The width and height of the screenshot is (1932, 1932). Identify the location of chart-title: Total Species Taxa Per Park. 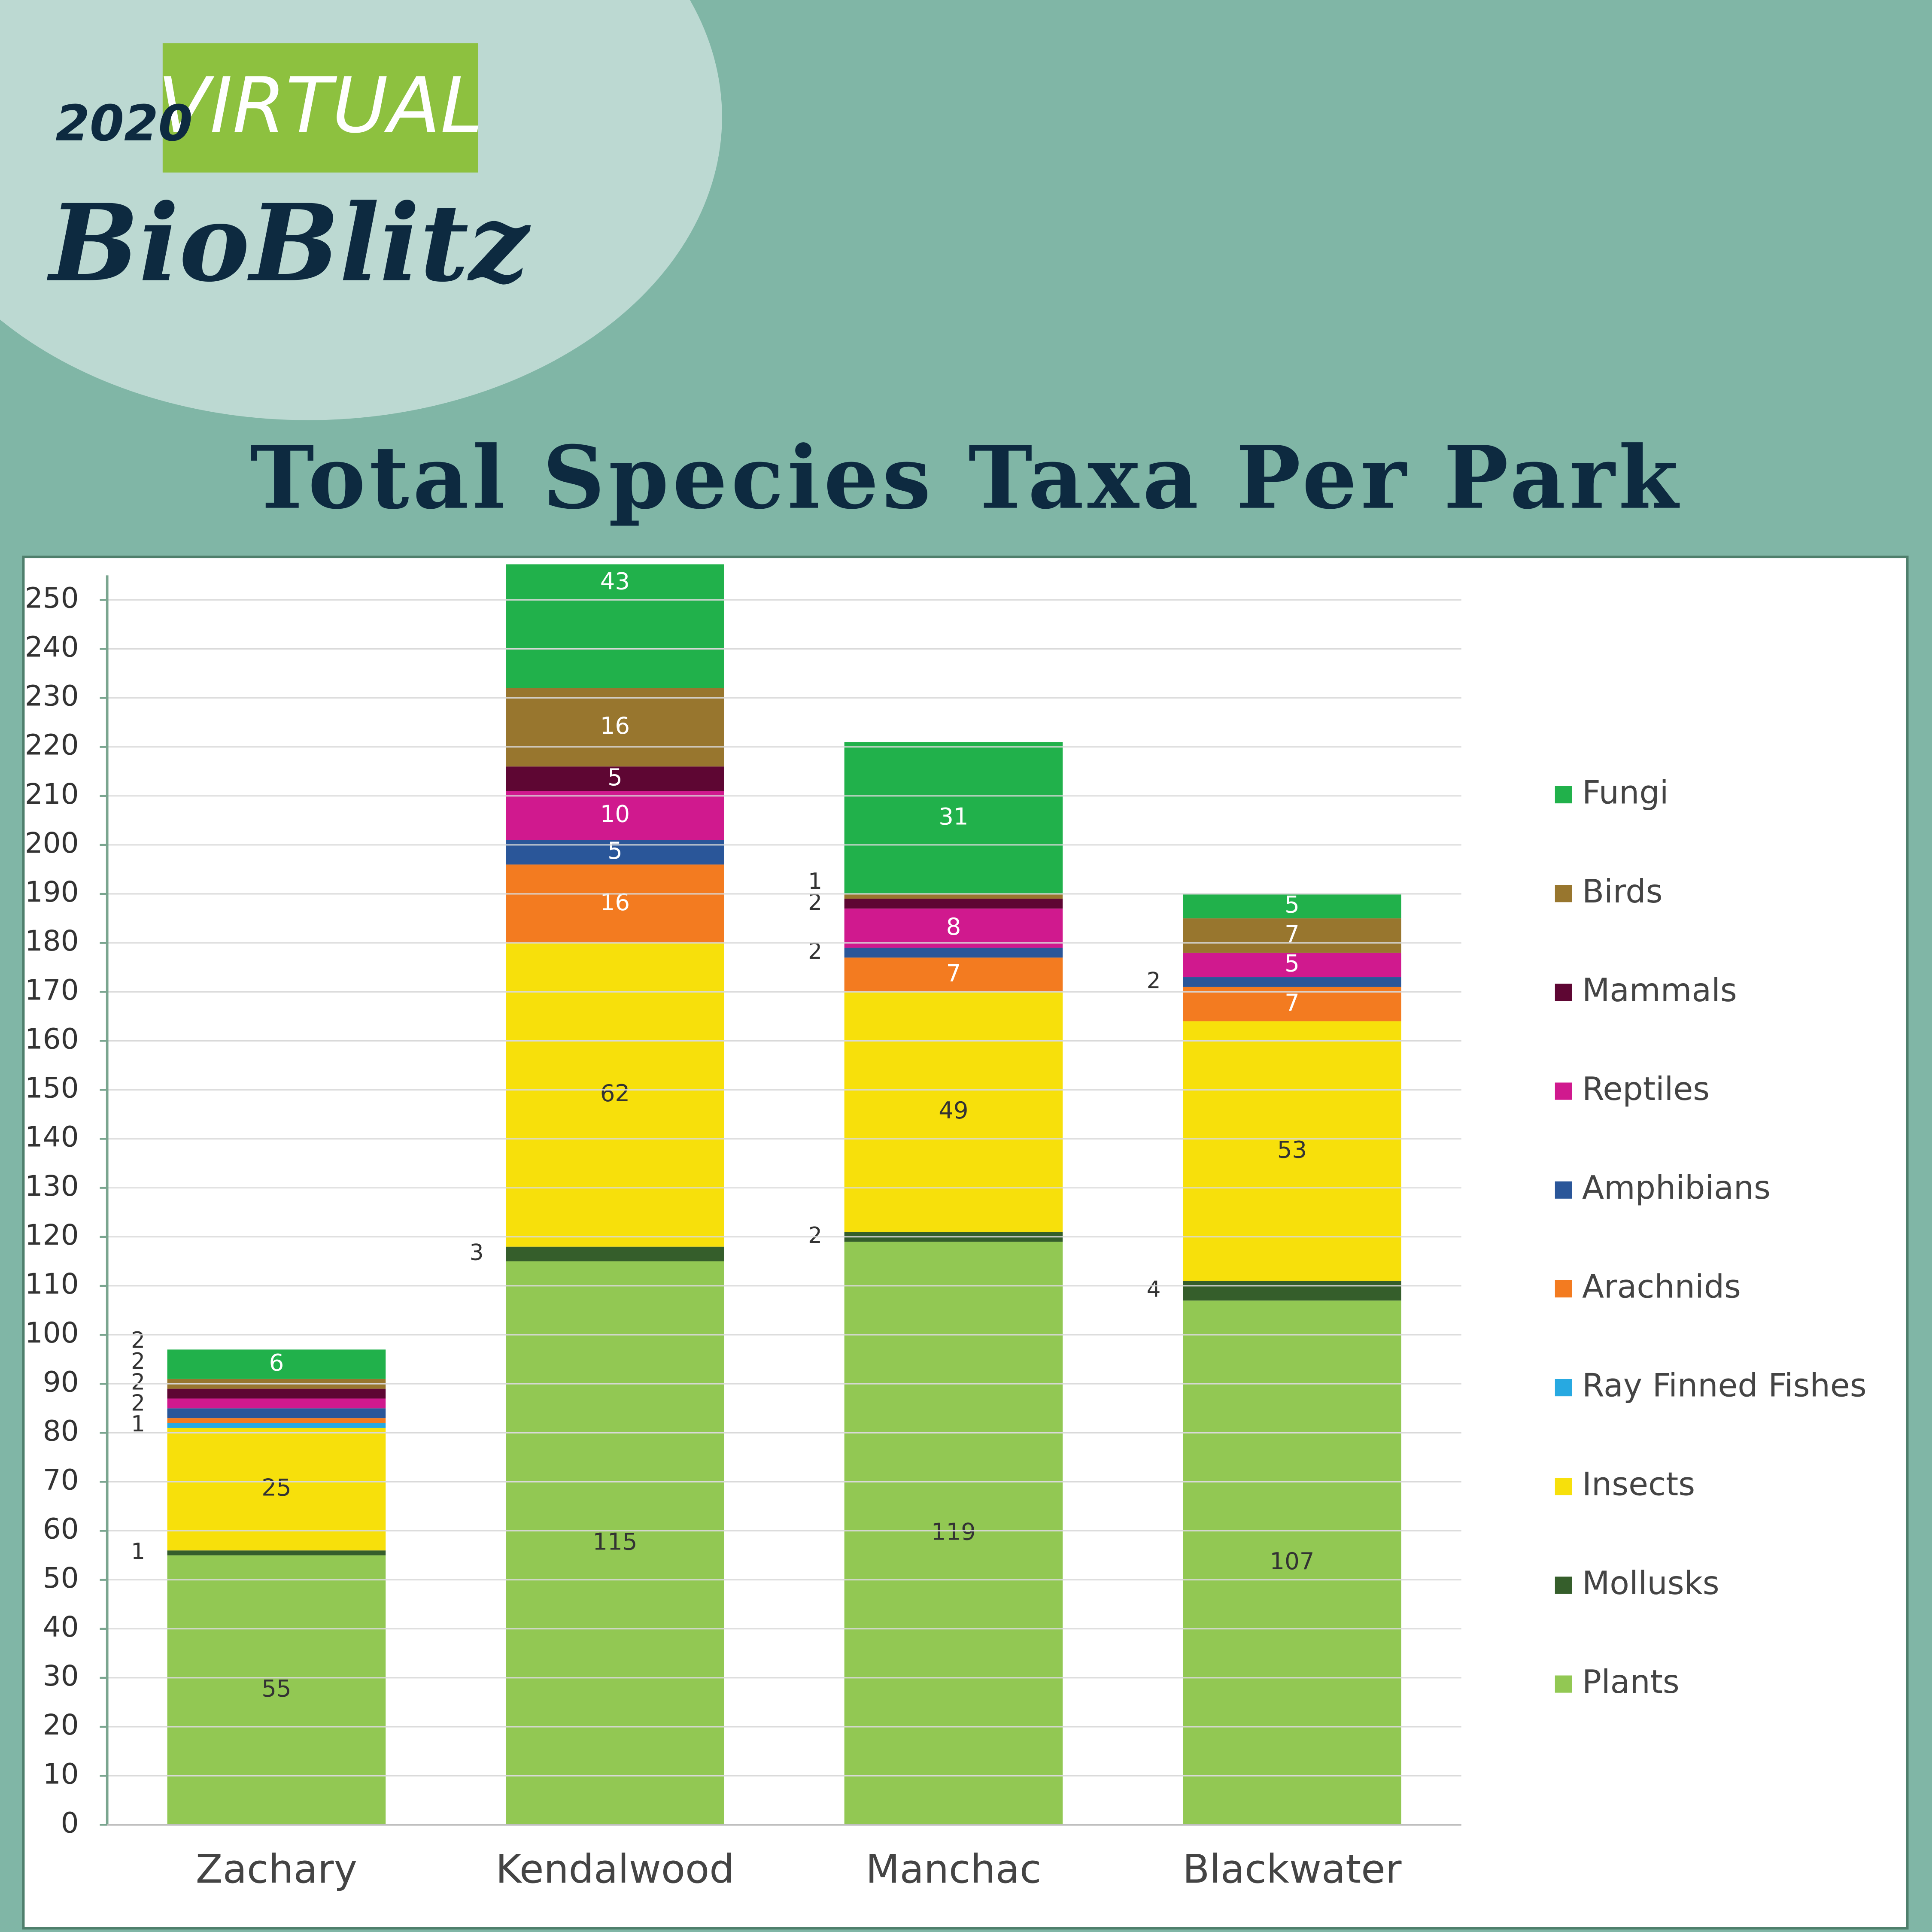
(966, 478).